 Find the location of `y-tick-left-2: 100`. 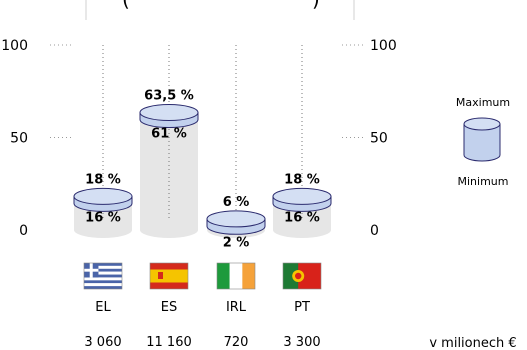

y-tick-left-2: 100 is located at coordinates (14, 46).